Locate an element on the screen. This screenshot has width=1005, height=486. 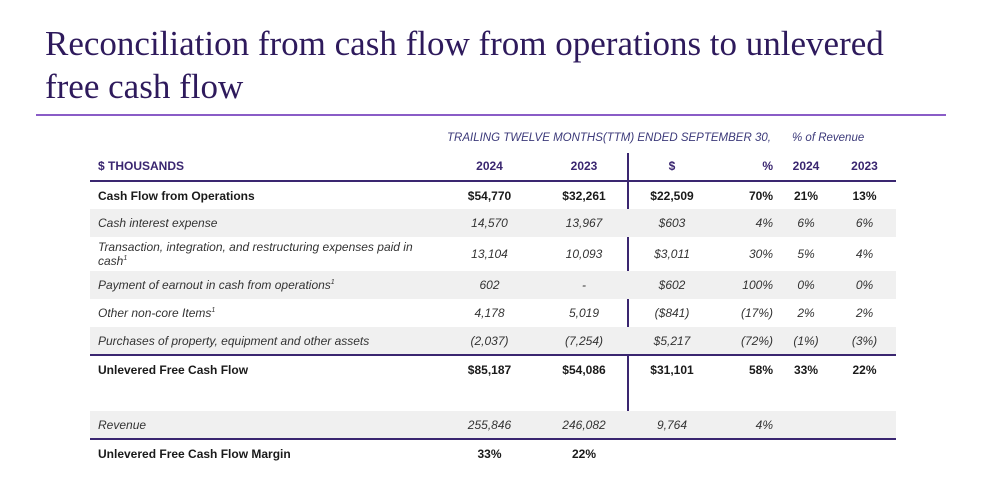
table-row: Revenue 255,846 246,082 9,764 4% is located at coordinates (493, 425).